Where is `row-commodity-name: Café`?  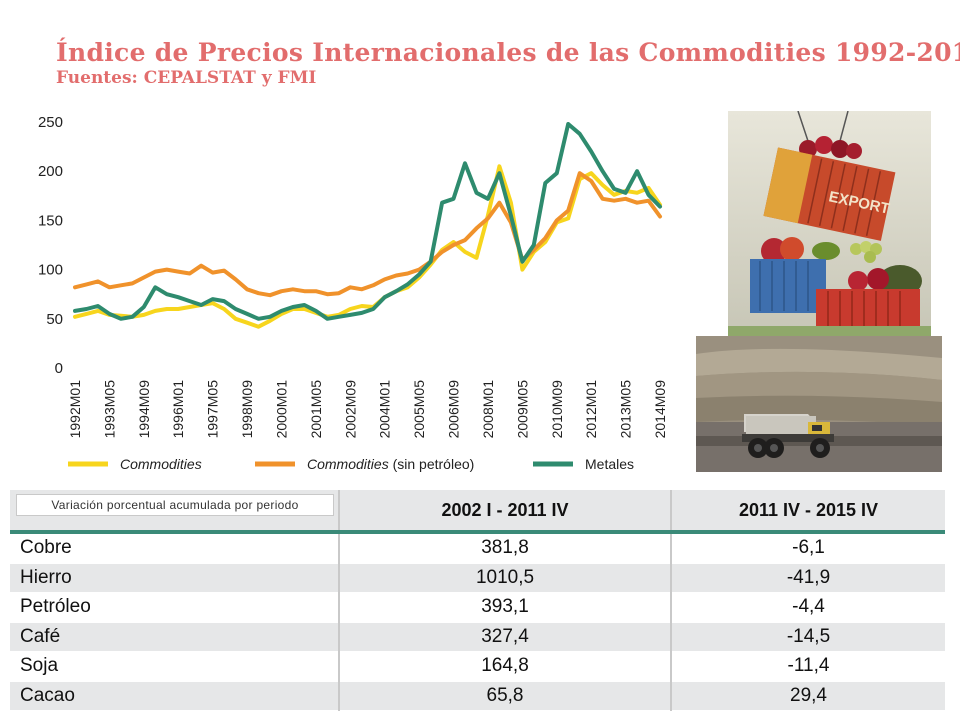 row-commodity-name: Café is located at coordinates (174, 637).